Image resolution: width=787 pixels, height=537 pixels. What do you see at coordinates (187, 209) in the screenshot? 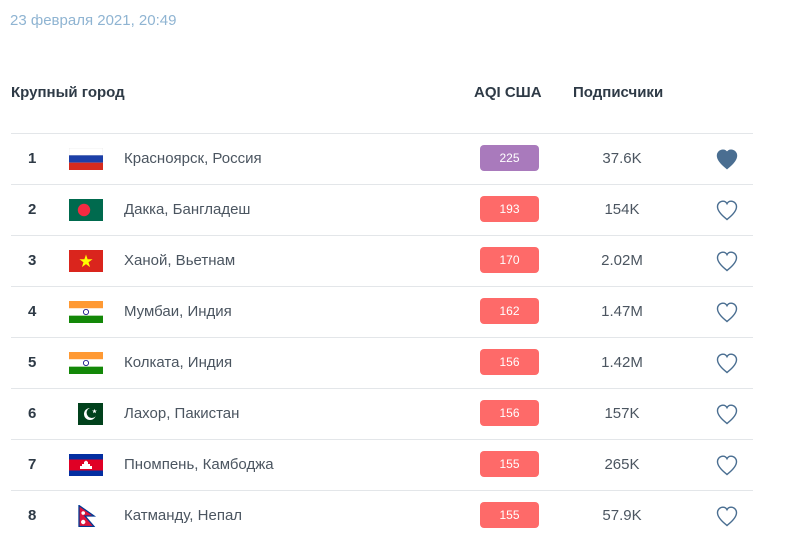
I see `city-name: Дакка, Бангладеш` at bounding box center [187, 209].